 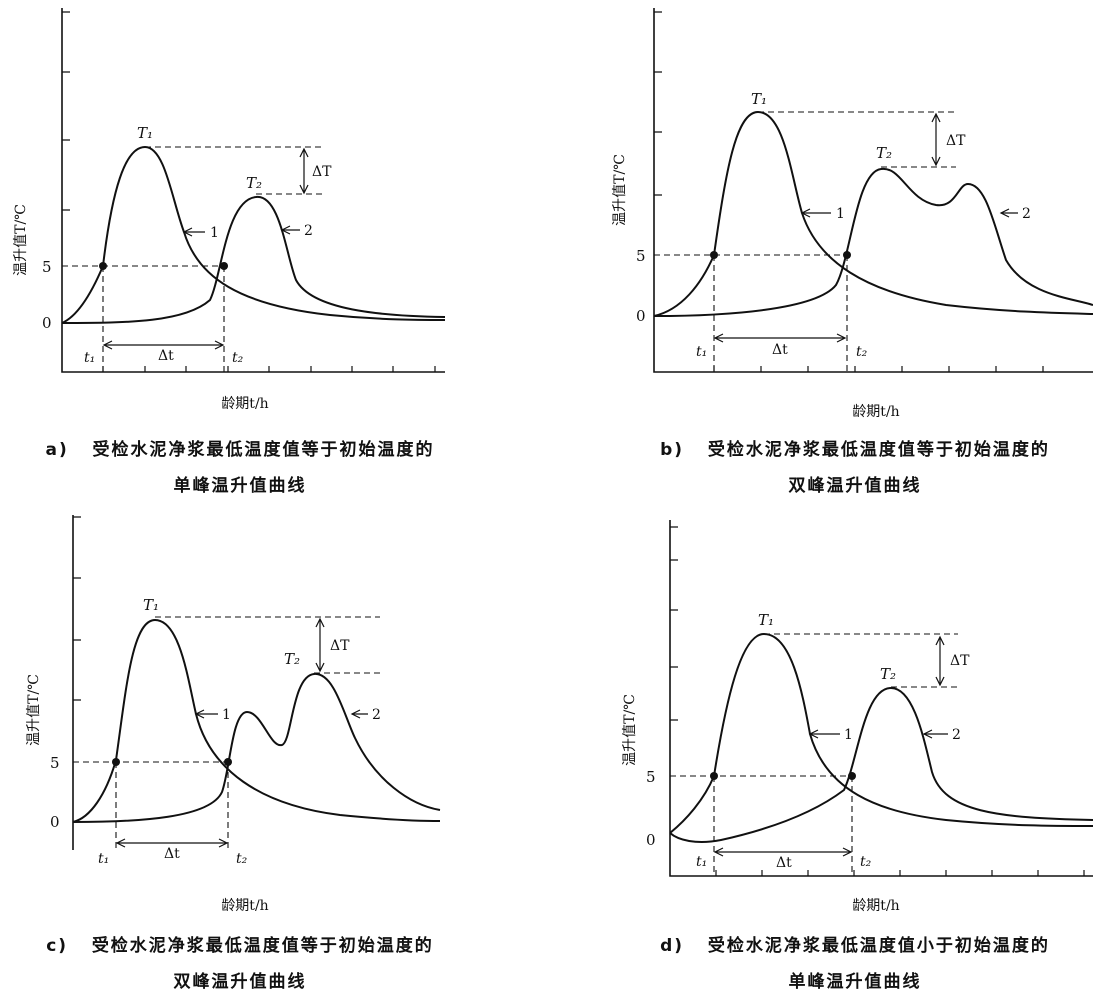 I want to click on caption-d: d) 受检水泥净浆最低温度值小于初始温度的 单峰温升值曲线, so click(x=855, y=964).